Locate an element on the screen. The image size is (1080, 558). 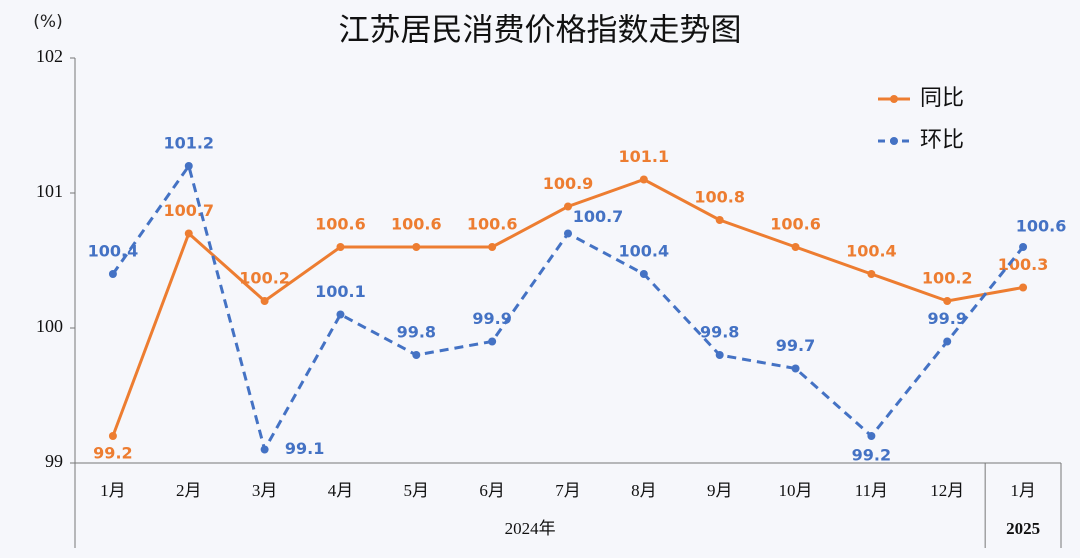
data-label: 101.1 is located at coordinates (644, 156).